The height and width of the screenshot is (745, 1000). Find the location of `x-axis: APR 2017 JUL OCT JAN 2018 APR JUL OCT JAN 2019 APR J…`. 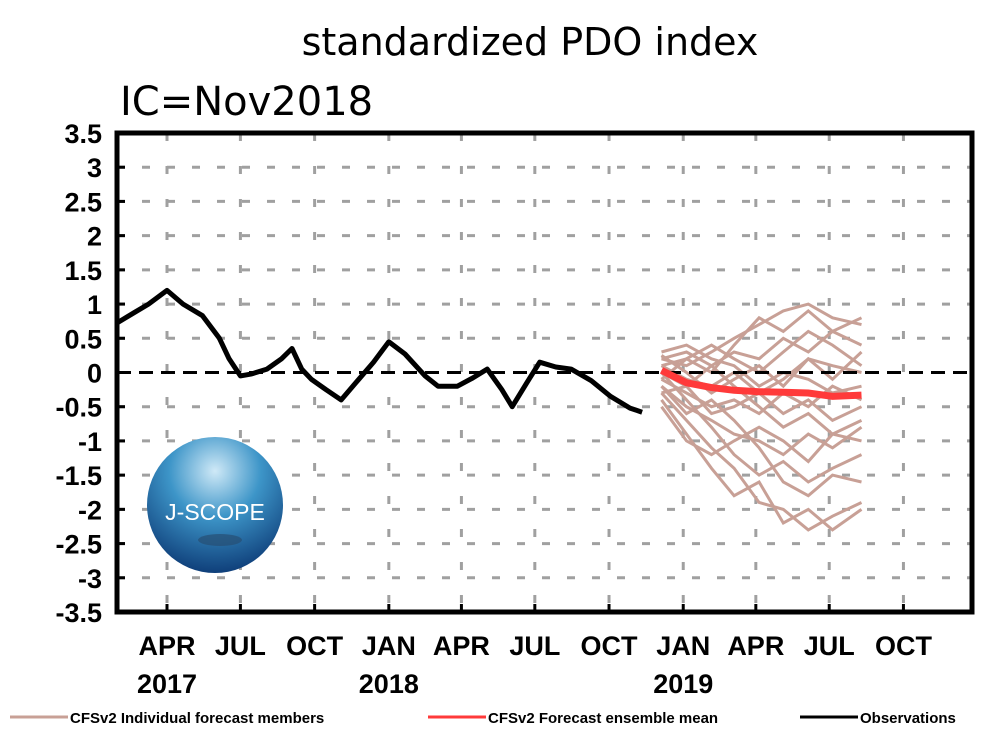

x-axis: APR 2017 JUL OCT JAN 2018 APR JUL OCT JAN 2019 APR J… is located at coordinates (534, 651).